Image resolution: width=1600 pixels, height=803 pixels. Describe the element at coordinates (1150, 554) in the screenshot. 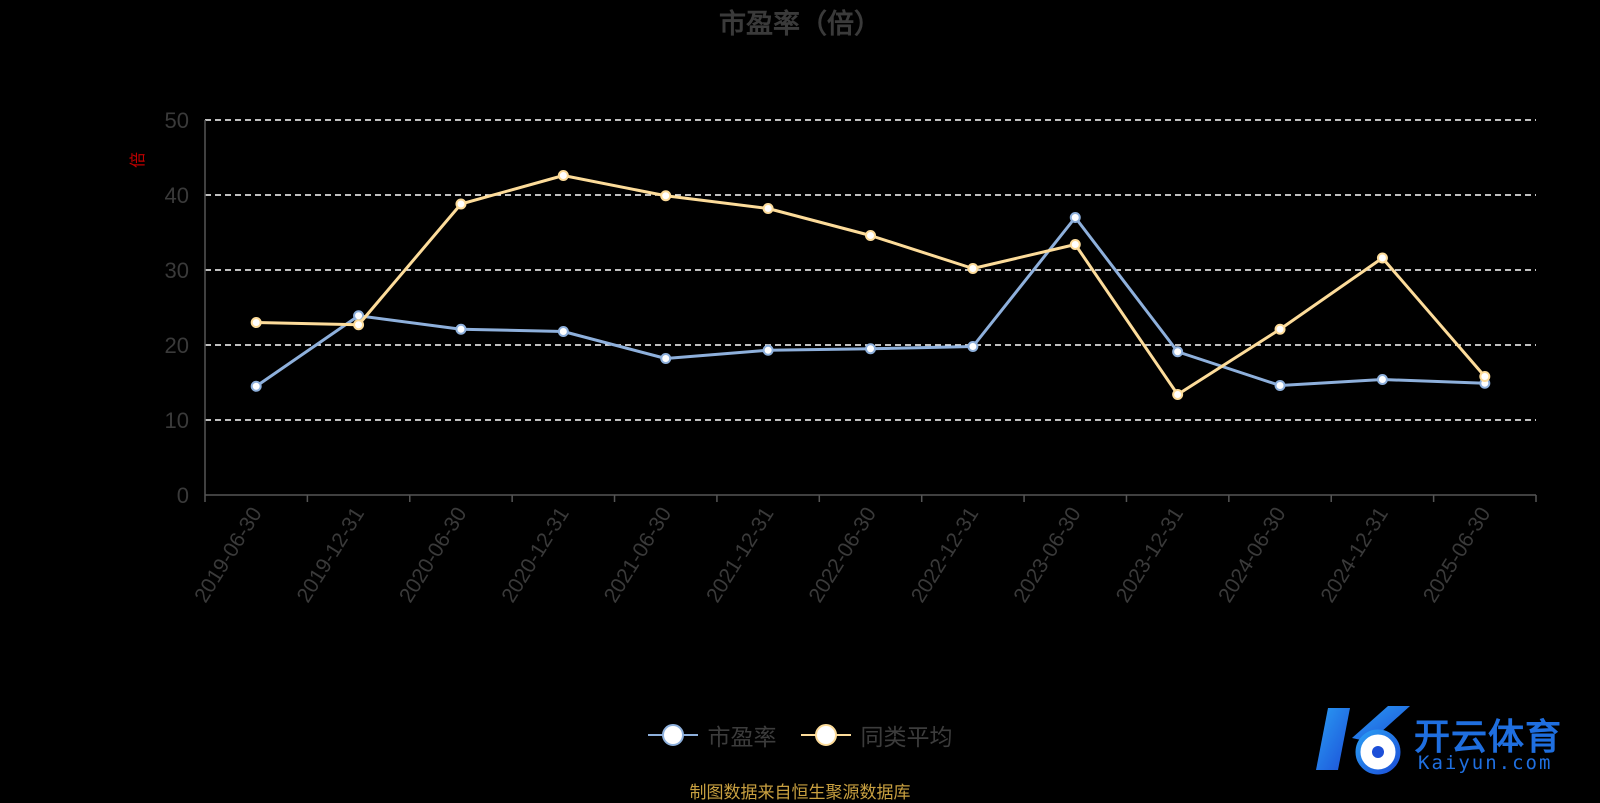

I see `x-tick-label: 2023-12-31` at that location.